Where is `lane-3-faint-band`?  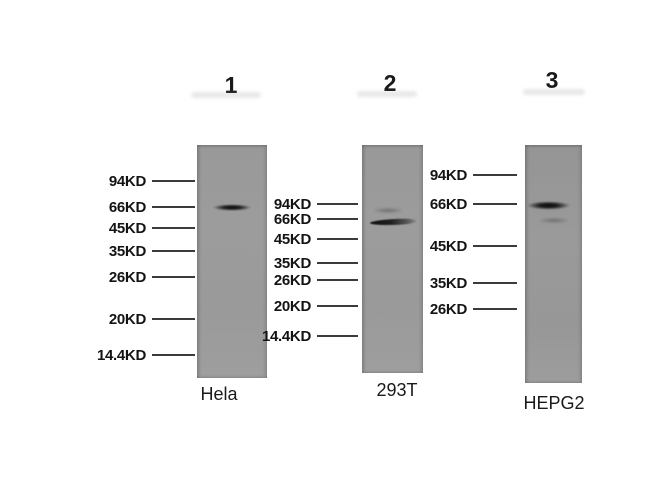
lane-3-faint-band is located at coordinates (554, 220).